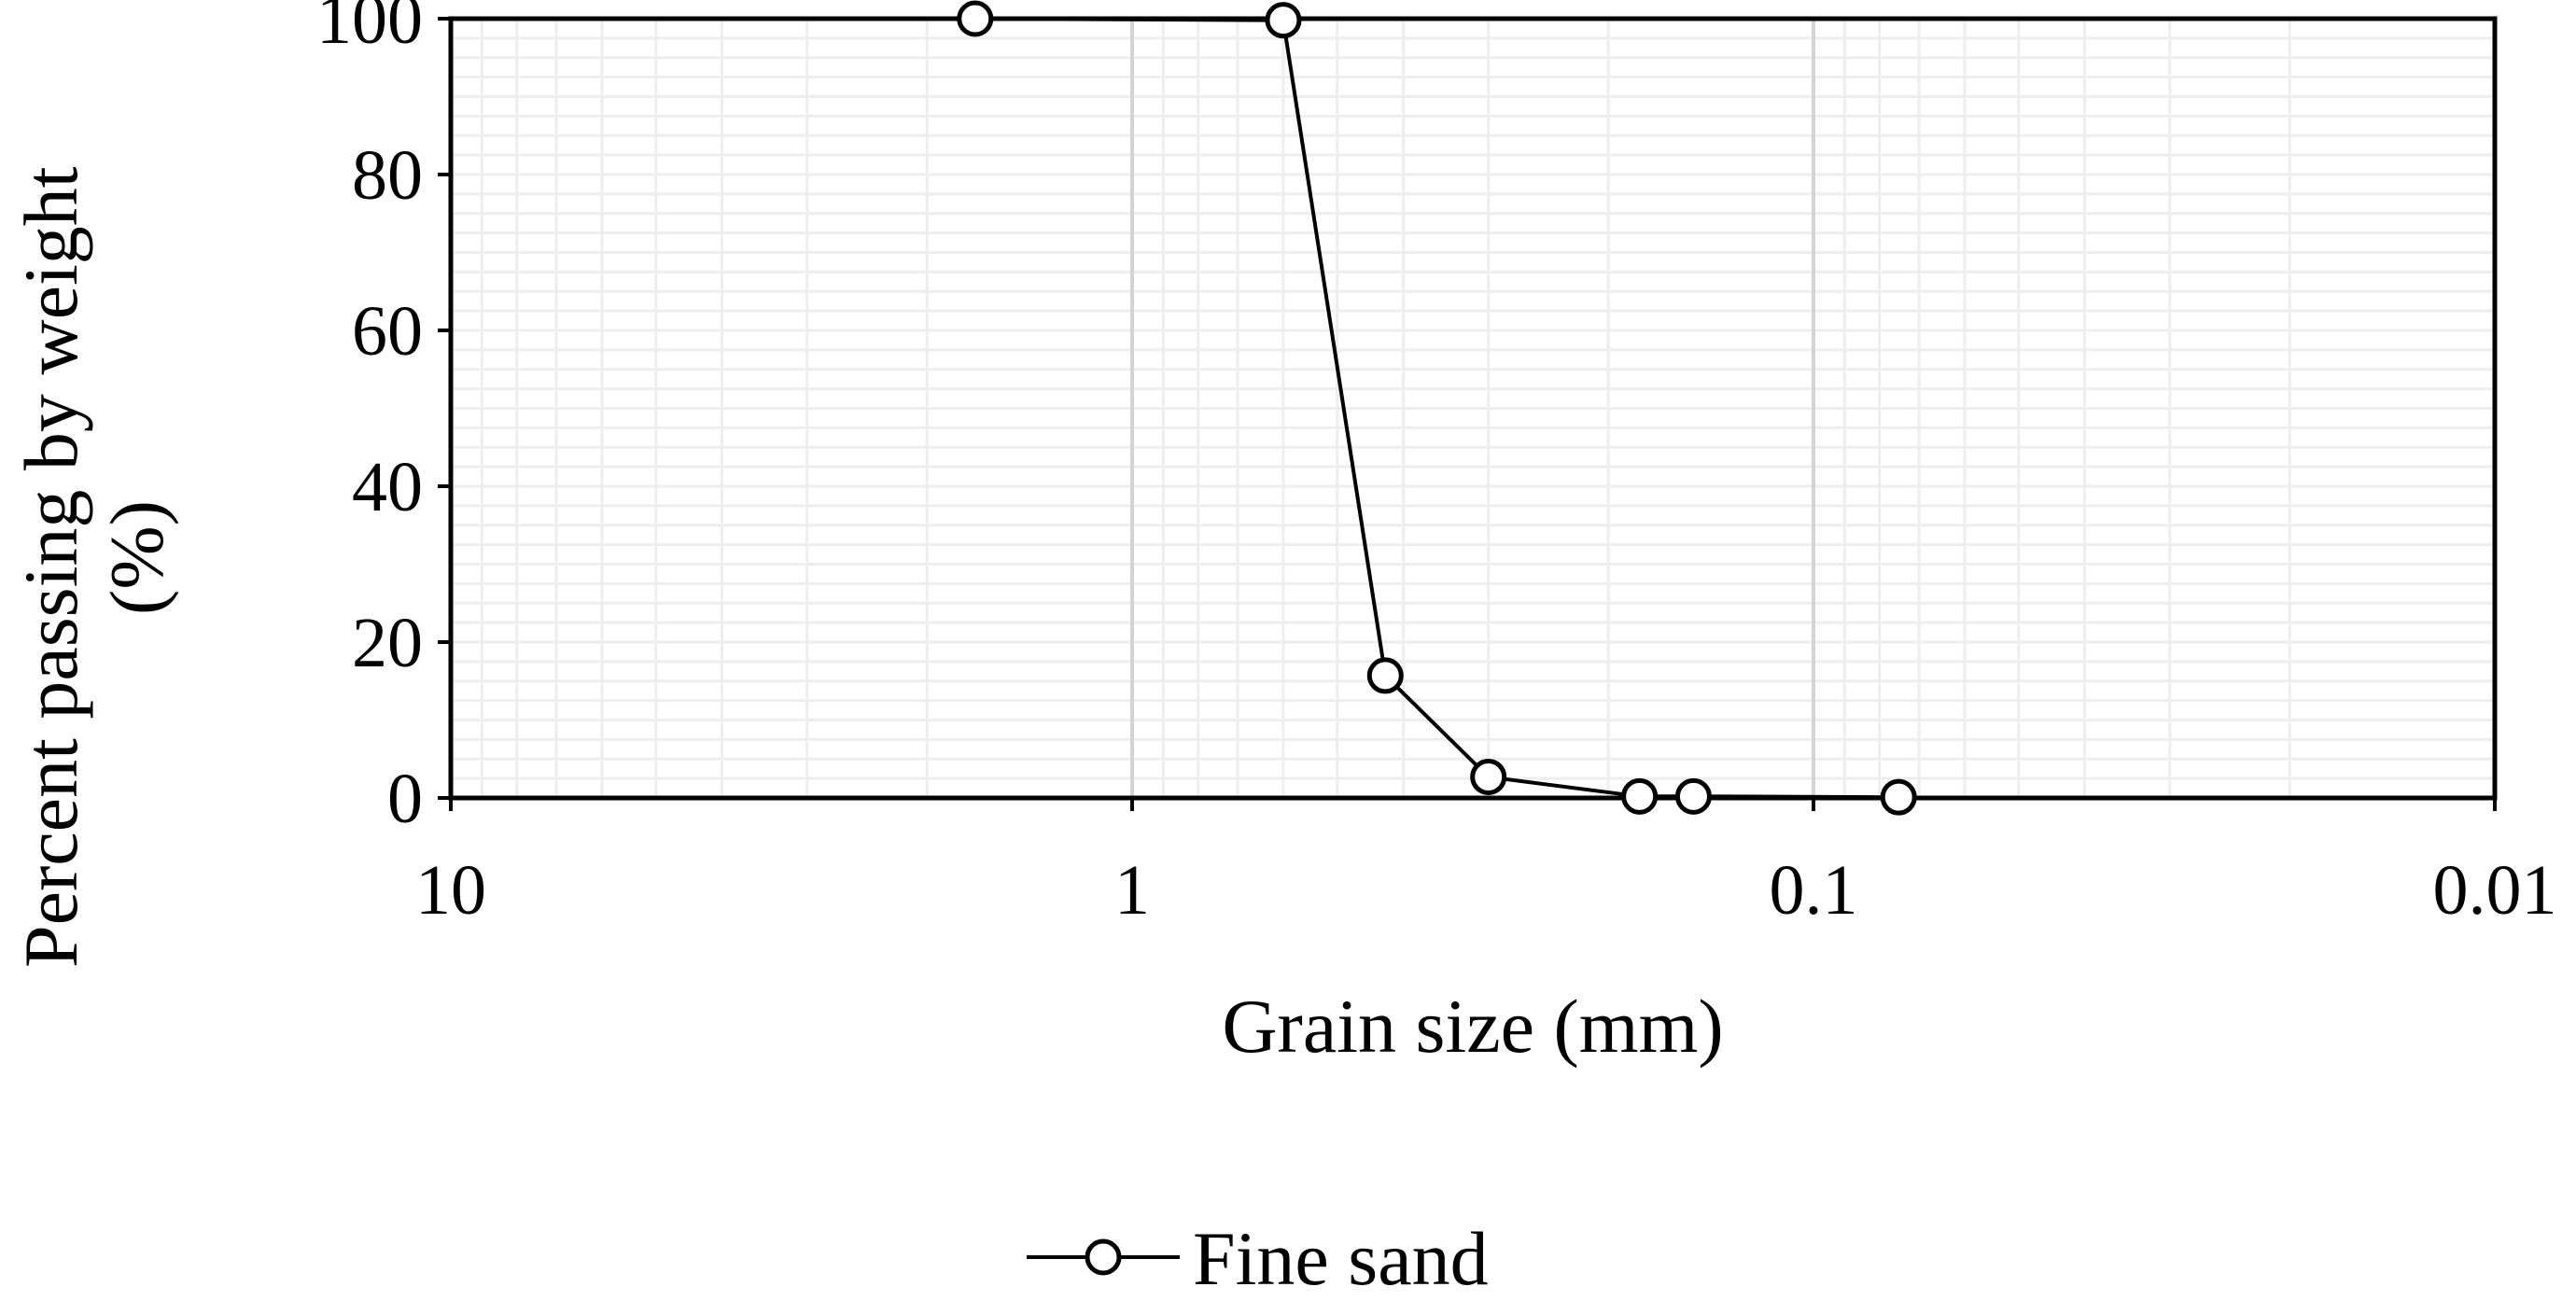 The width and height of the screenshot is (2576, 1315). I want to click on x-tick-label: 0.1, so click(1814, 890).